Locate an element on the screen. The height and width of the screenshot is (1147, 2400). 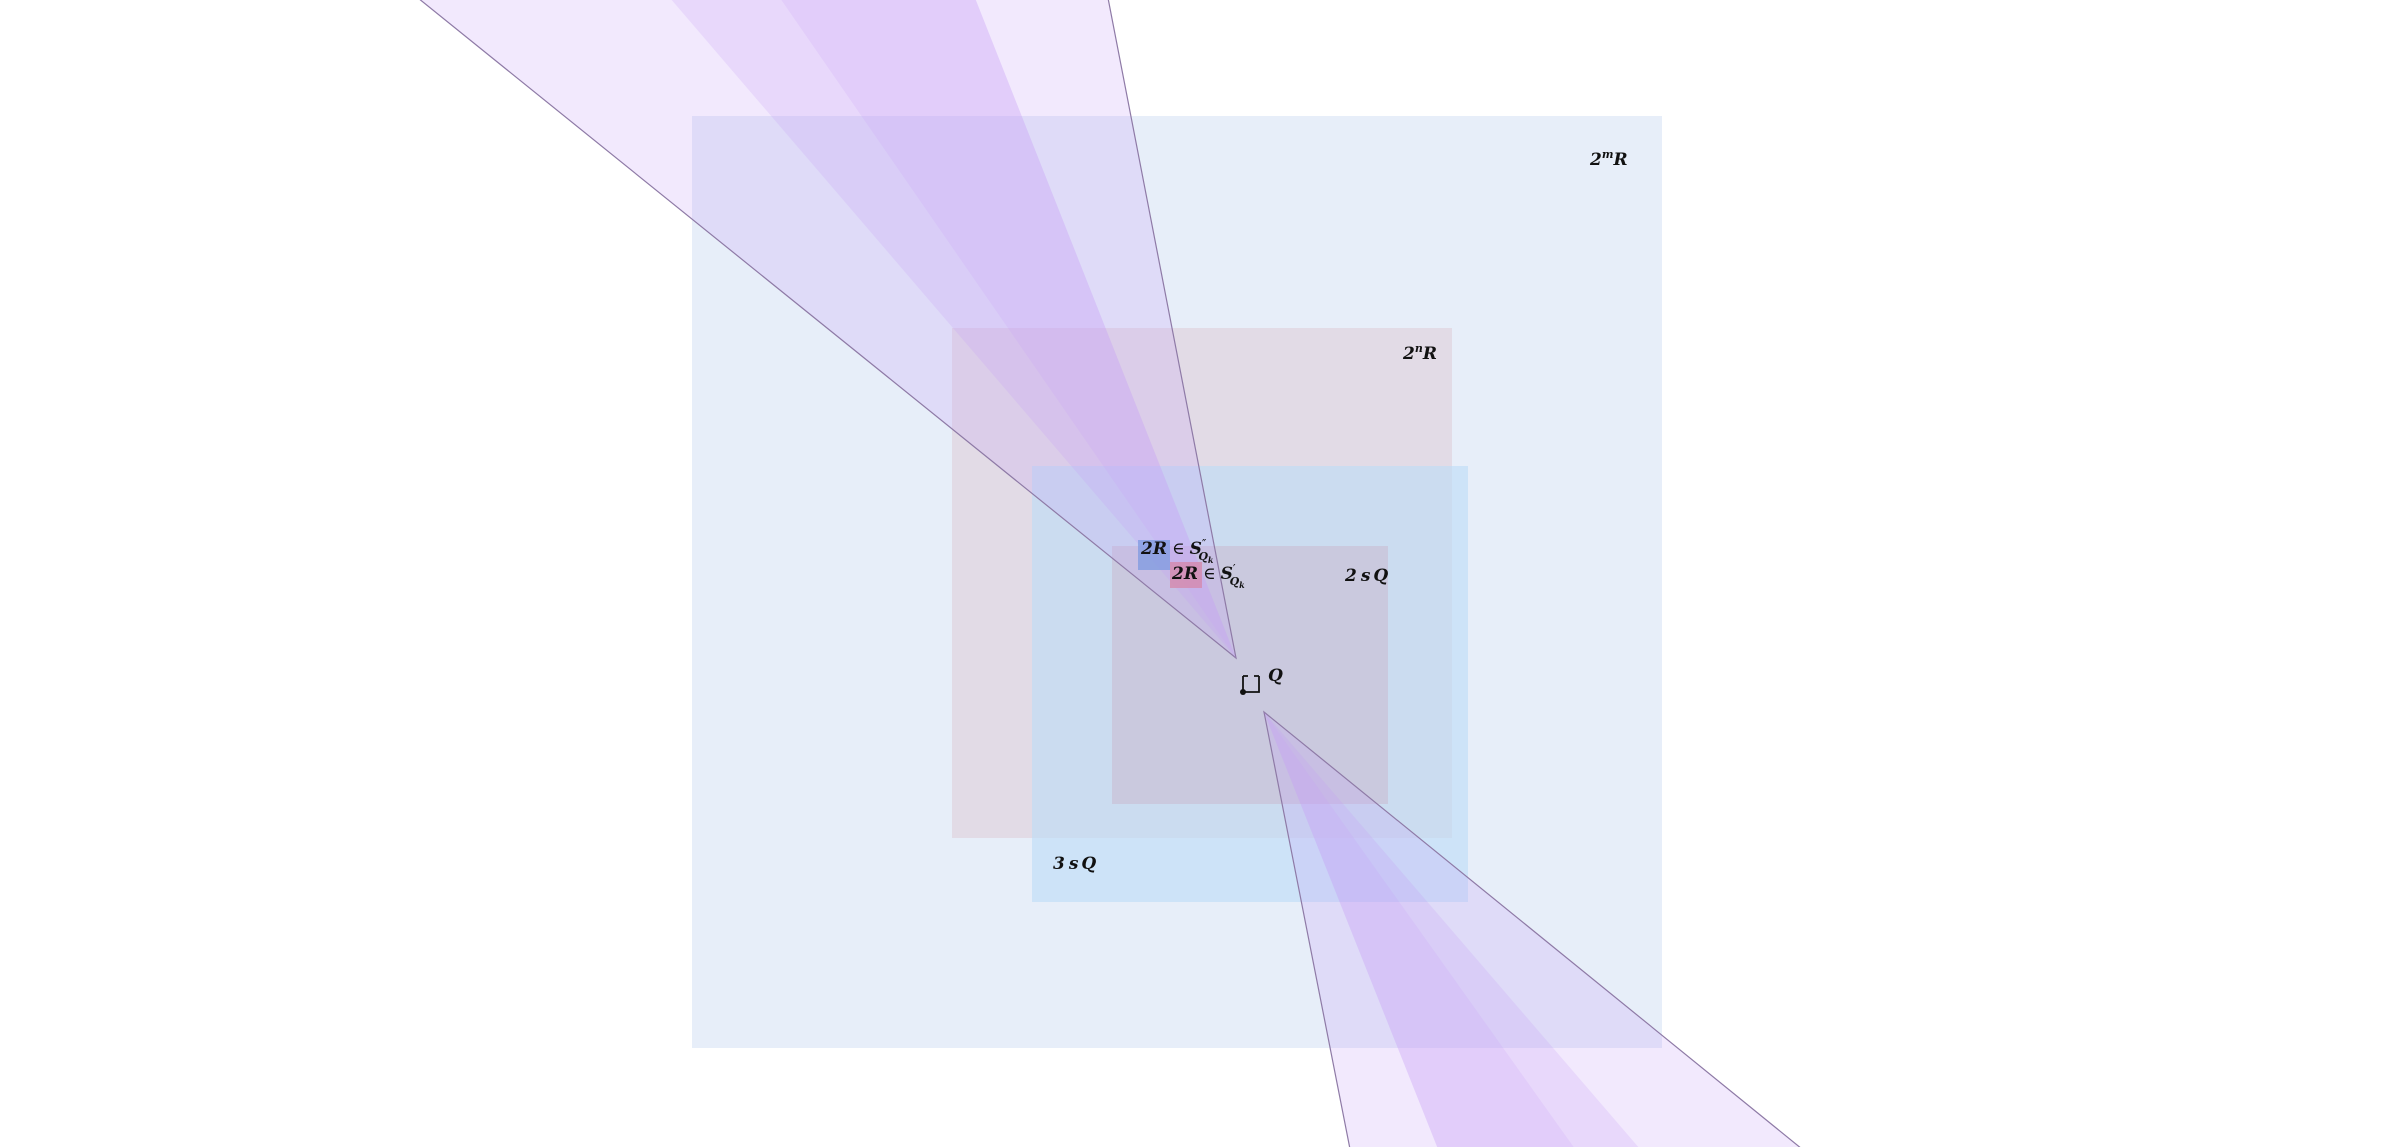
lower-cones is located at coordinates (1532, 928).